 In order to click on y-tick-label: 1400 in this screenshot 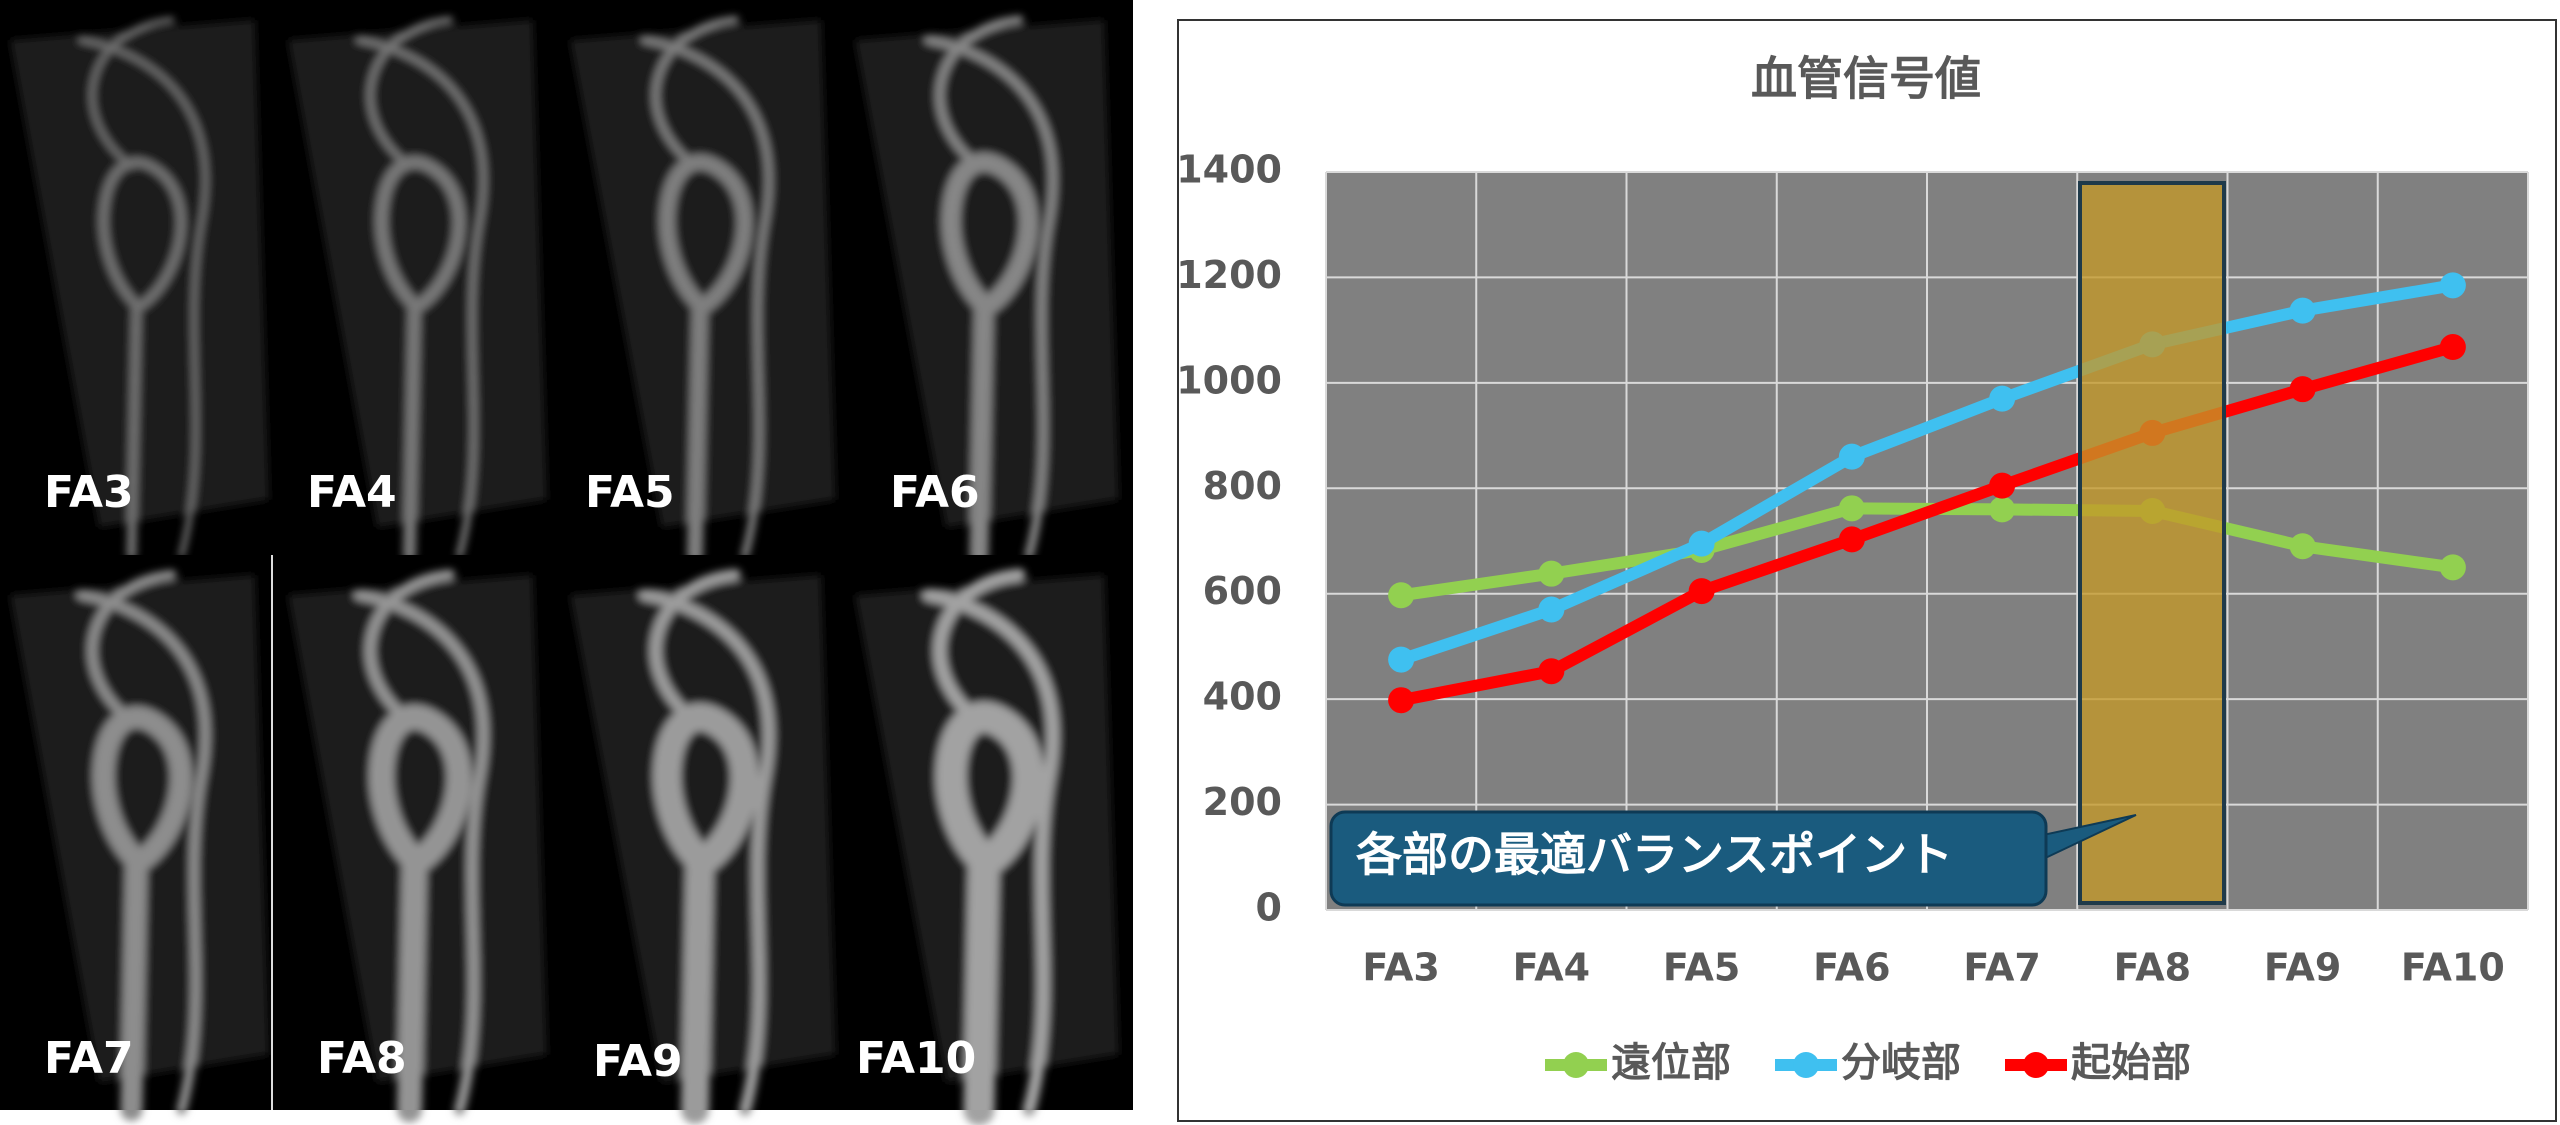, I will do `click(1229, 170)`.